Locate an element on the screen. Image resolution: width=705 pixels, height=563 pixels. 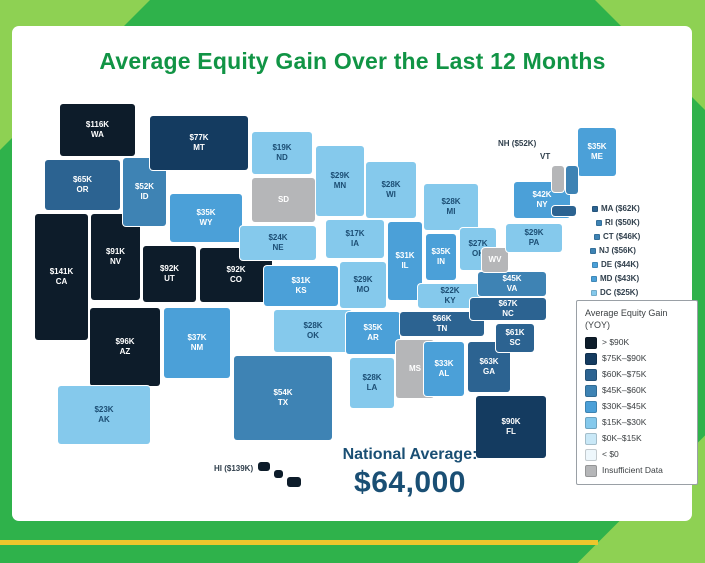
state-mi: $28K MI is located at coordinates (451, 207).